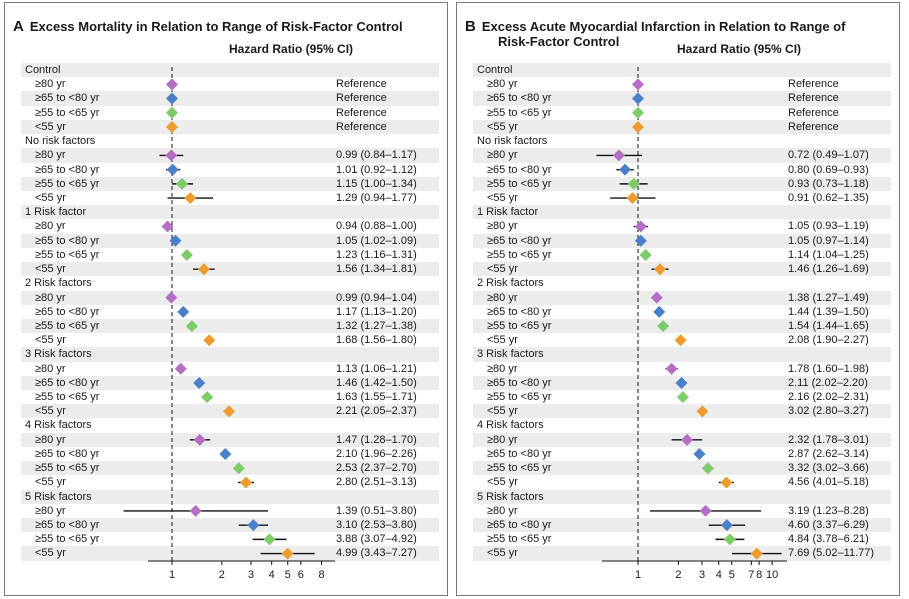 Image resolution: width=909 pixels, height=599 pixels. Describe the element at coordinates (376, 197) in the screenshot. I see `hazard-ratio-value: 1.29 (0.94–1.77)` at that location.